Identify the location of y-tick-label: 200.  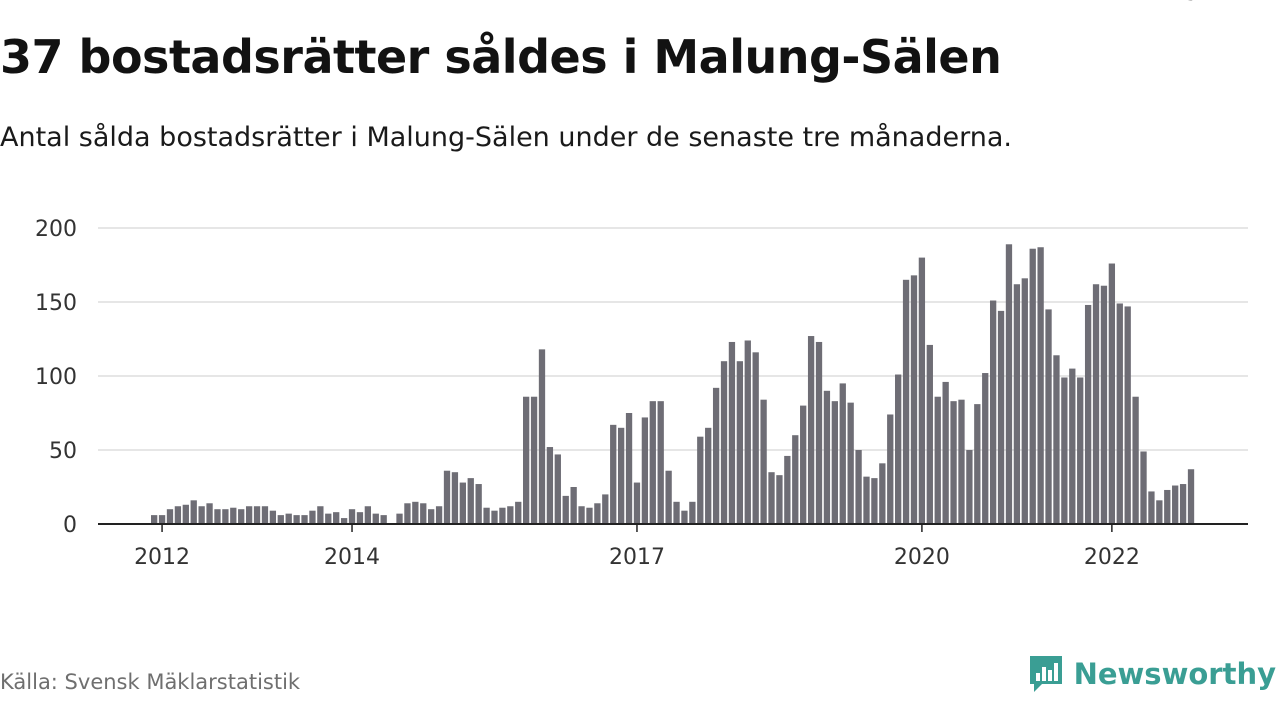
(56, 229).